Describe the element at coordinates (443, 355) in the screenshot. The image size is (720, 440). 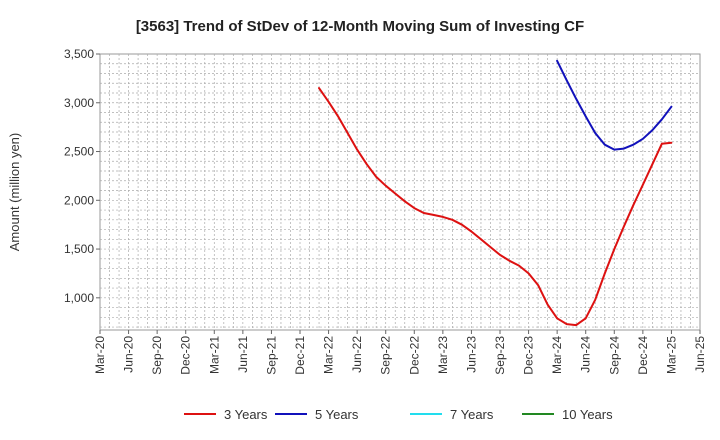
I see `x-tick-label: Mar-23` at that location.